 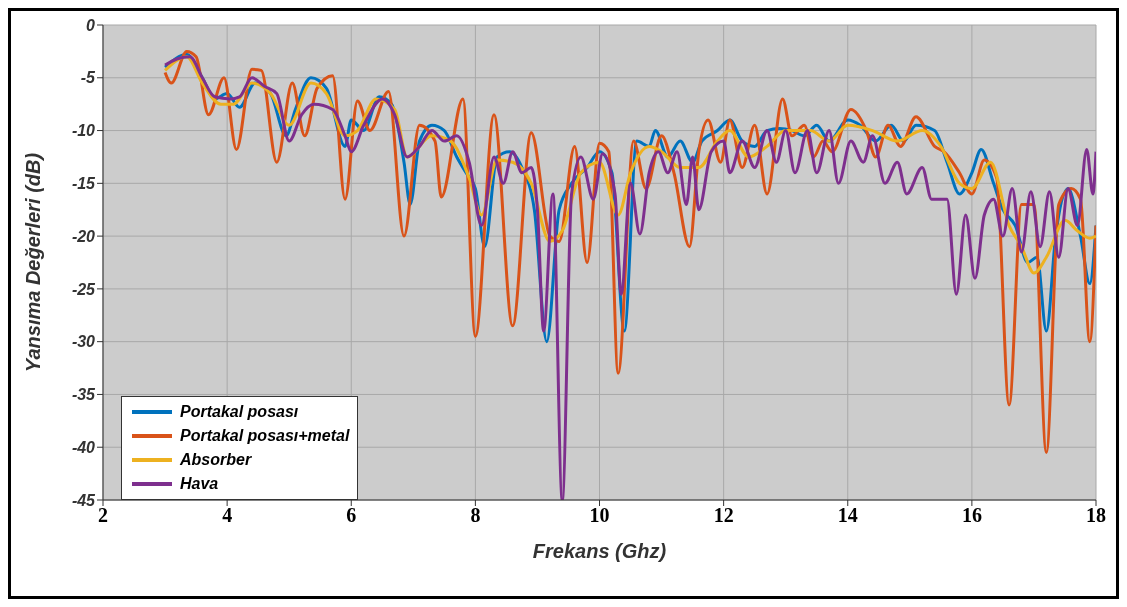 I want to click on y-tick-label: -15, so click(x=84, y=184).